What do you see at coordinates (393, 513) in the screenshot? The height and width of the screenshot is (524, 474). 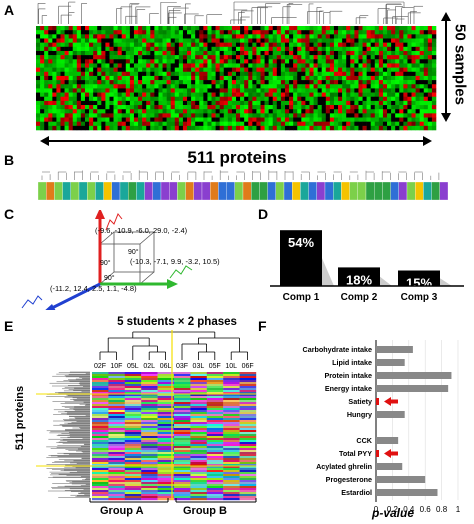 I see `panel-f-xlabel: p-value` at bounding box center [393, 513].